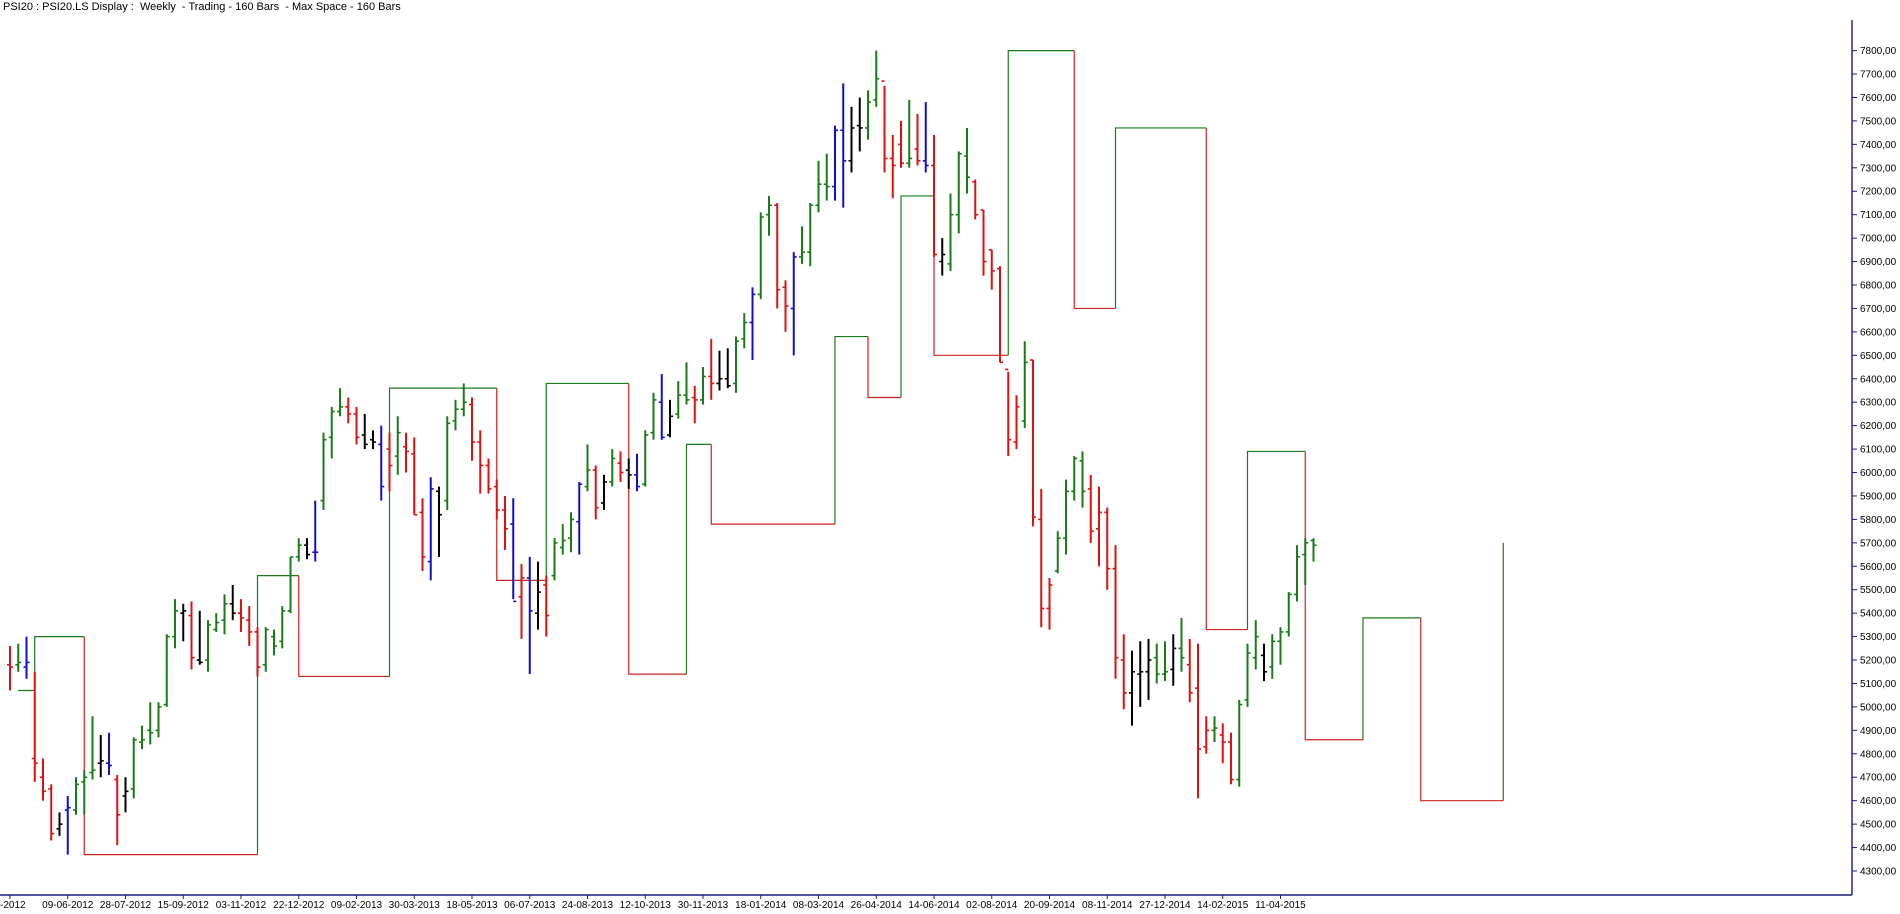 The height and width of the screenshot is (914, 1900). I want to click on y-tick-label: 6400,00, so click(1878, 379).